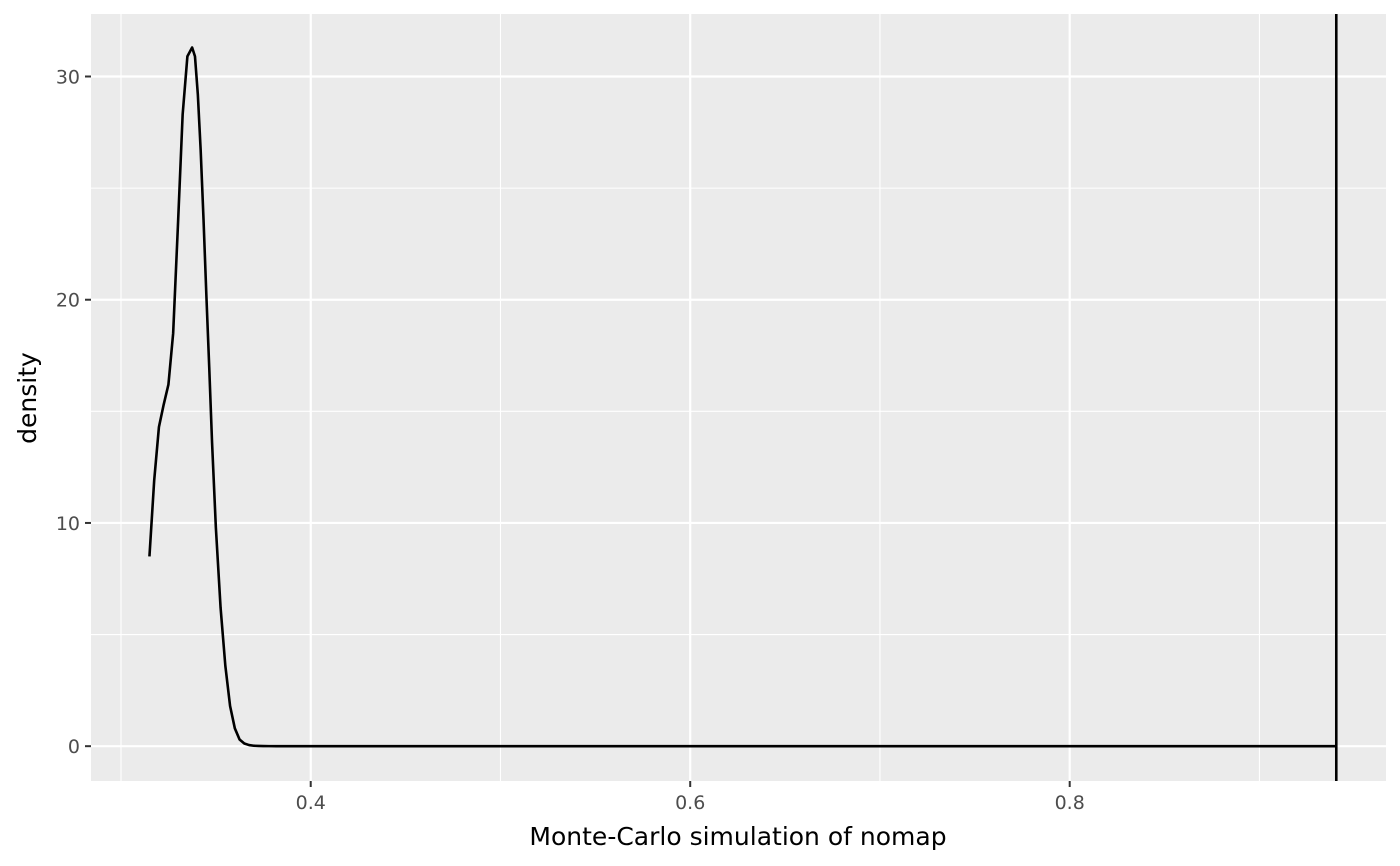 This screenshot has height=866, width=1400. I want to click on y-tick-label: 0, so click(74, 747).